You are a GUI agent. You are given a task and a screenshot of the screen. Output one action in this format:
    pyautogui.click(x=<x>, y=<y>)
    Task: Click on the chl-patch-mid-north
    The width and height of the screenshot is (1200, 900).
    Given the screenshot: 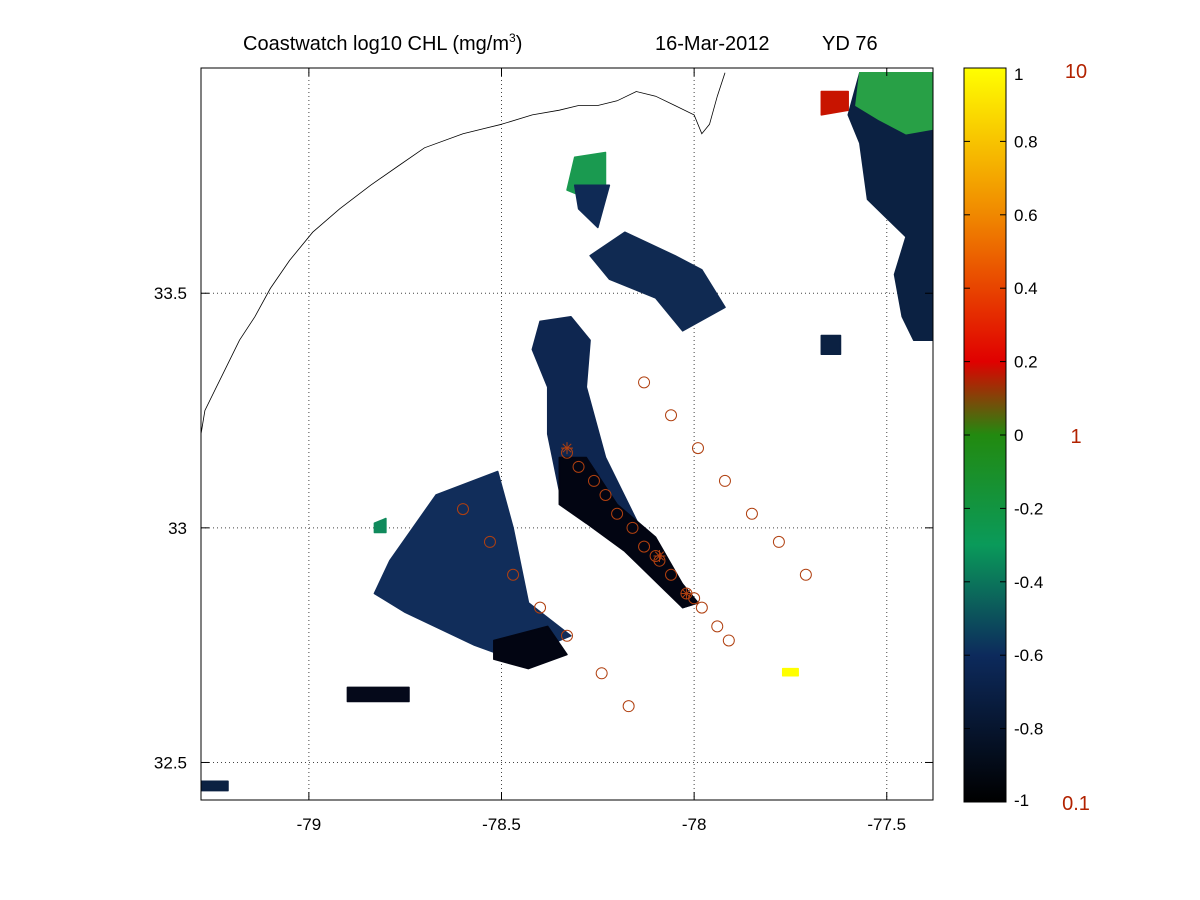 What is the action you would take?
    pyautogui.click(x=657, y=281)
    